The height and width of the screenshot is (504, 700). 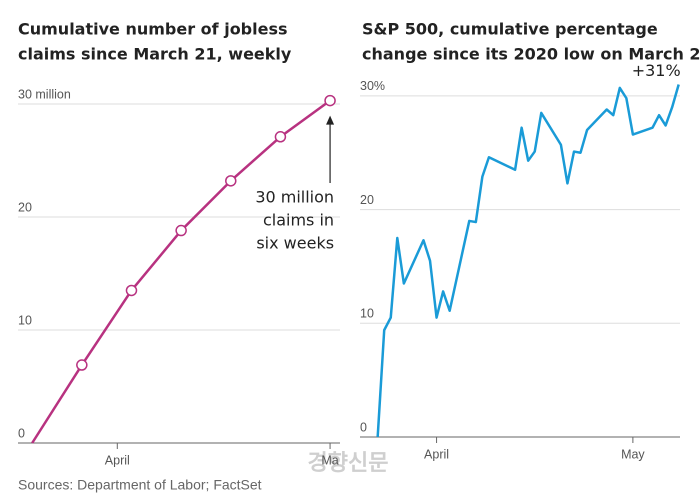 What do you see at coordinates (298, 220) in the screenshot?
I see `annotation: claims in` at bounding box center [298, 220].